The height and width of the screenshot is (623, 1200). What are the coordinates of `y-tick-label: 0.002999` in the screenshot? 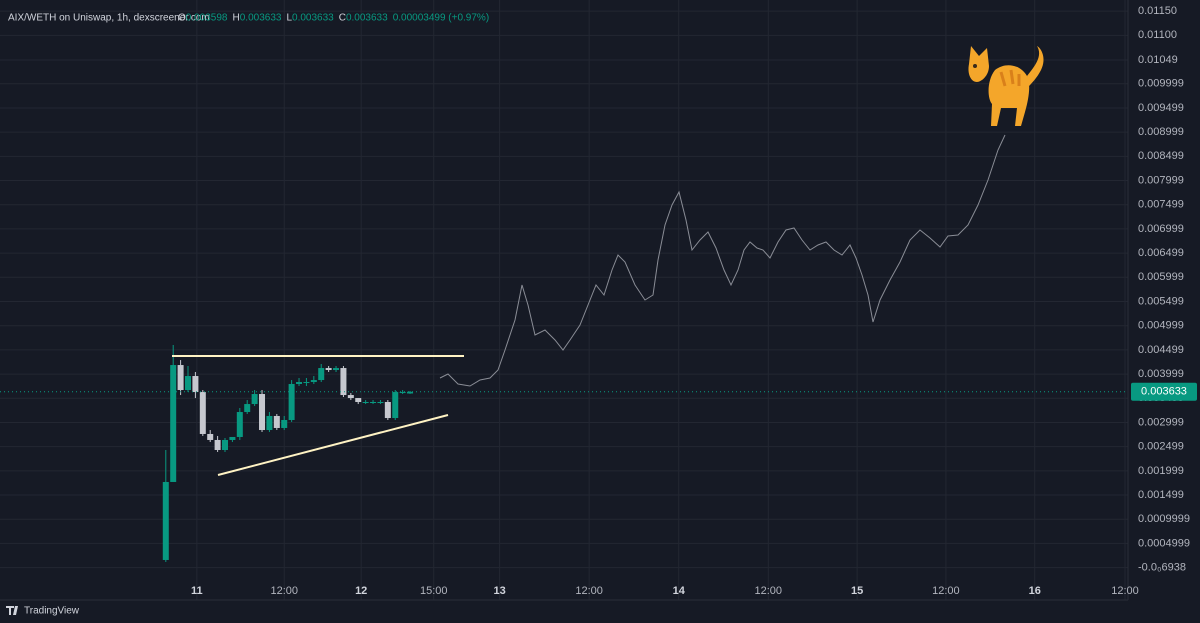 It's located at (1161, 422).